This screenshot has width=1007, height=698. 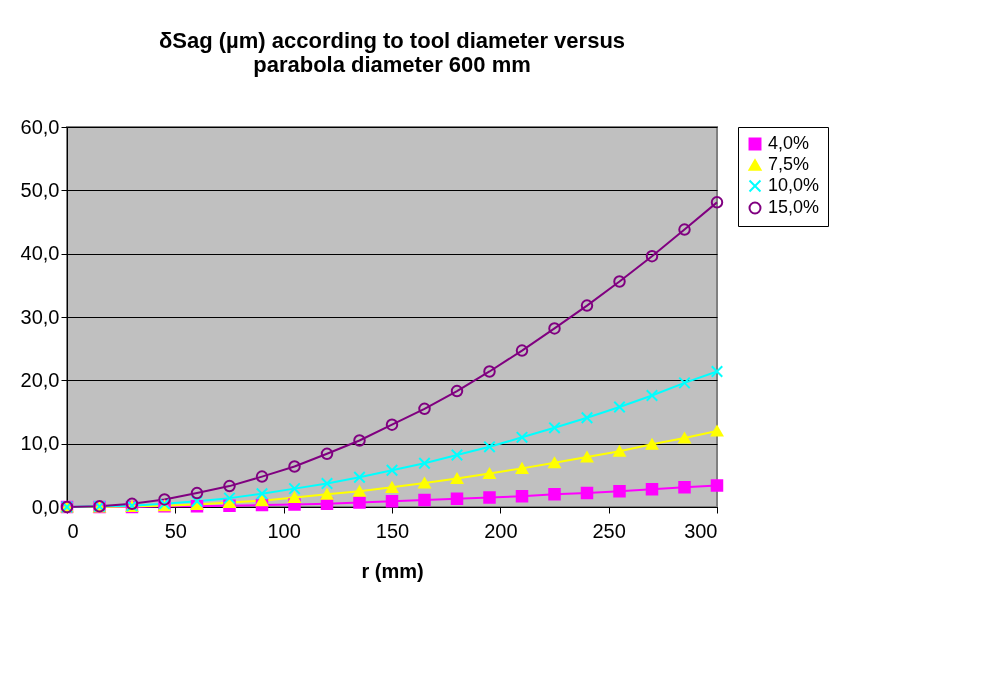 I want to click on text: parabola diameter 600 mm, so click(x=392, y=64).